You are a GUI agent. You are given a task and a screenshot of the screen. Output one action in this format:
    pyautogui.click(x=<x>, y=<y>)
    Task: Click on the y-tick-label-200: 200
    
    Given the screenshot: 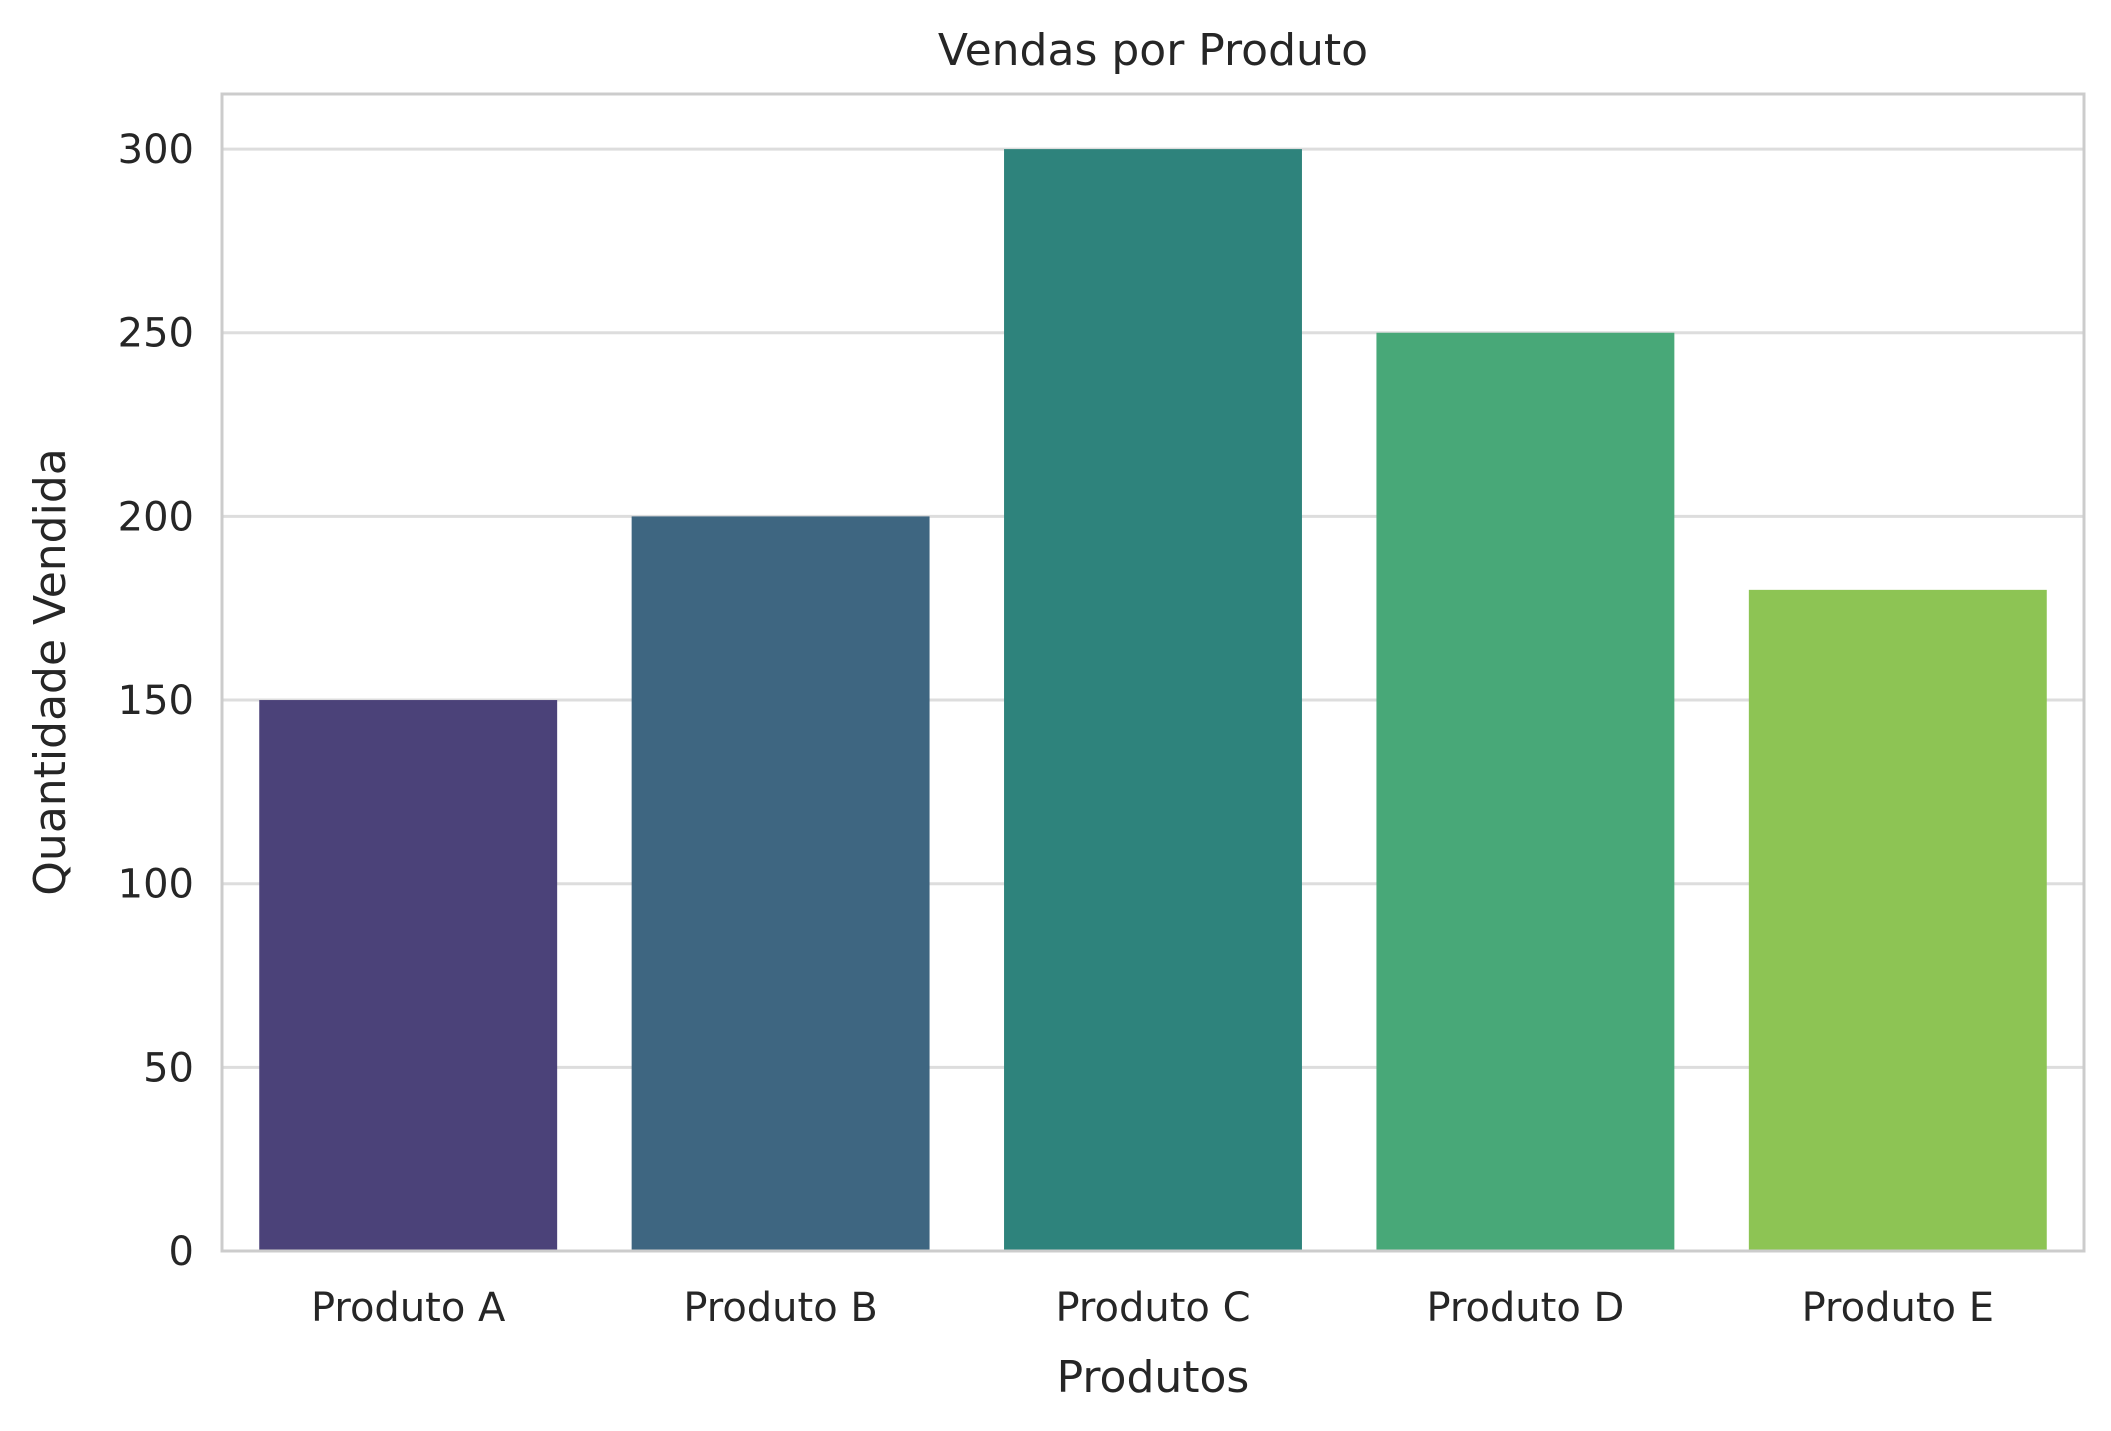 What is the action you would take?
    pyautogui.click(x=156, y=517)
    